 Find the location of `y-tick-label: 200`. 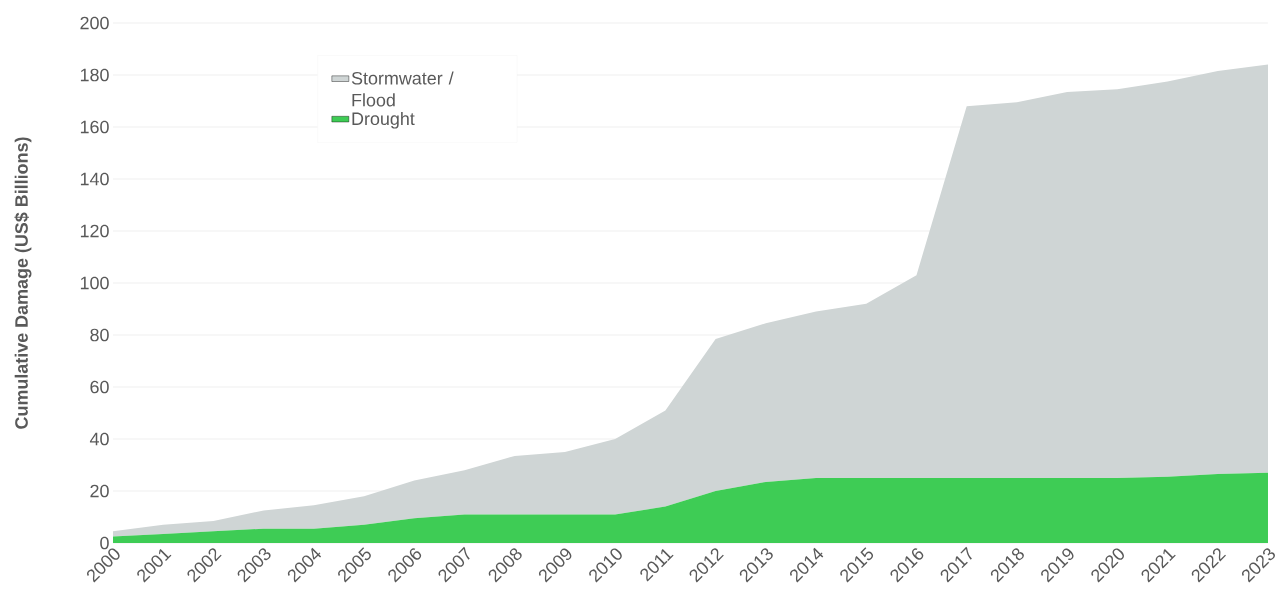

y-tick-label: 200 is located at coordinates (94, 23).